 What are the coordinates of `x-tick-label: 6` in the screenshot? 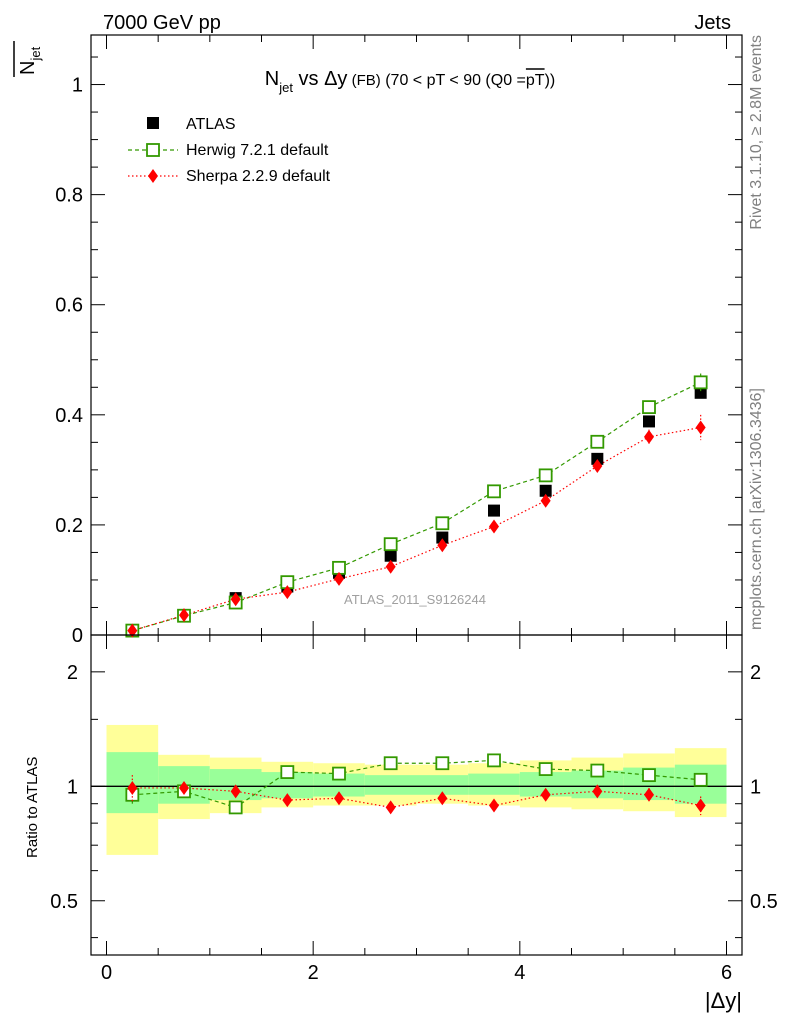 It's located at (726, 973).